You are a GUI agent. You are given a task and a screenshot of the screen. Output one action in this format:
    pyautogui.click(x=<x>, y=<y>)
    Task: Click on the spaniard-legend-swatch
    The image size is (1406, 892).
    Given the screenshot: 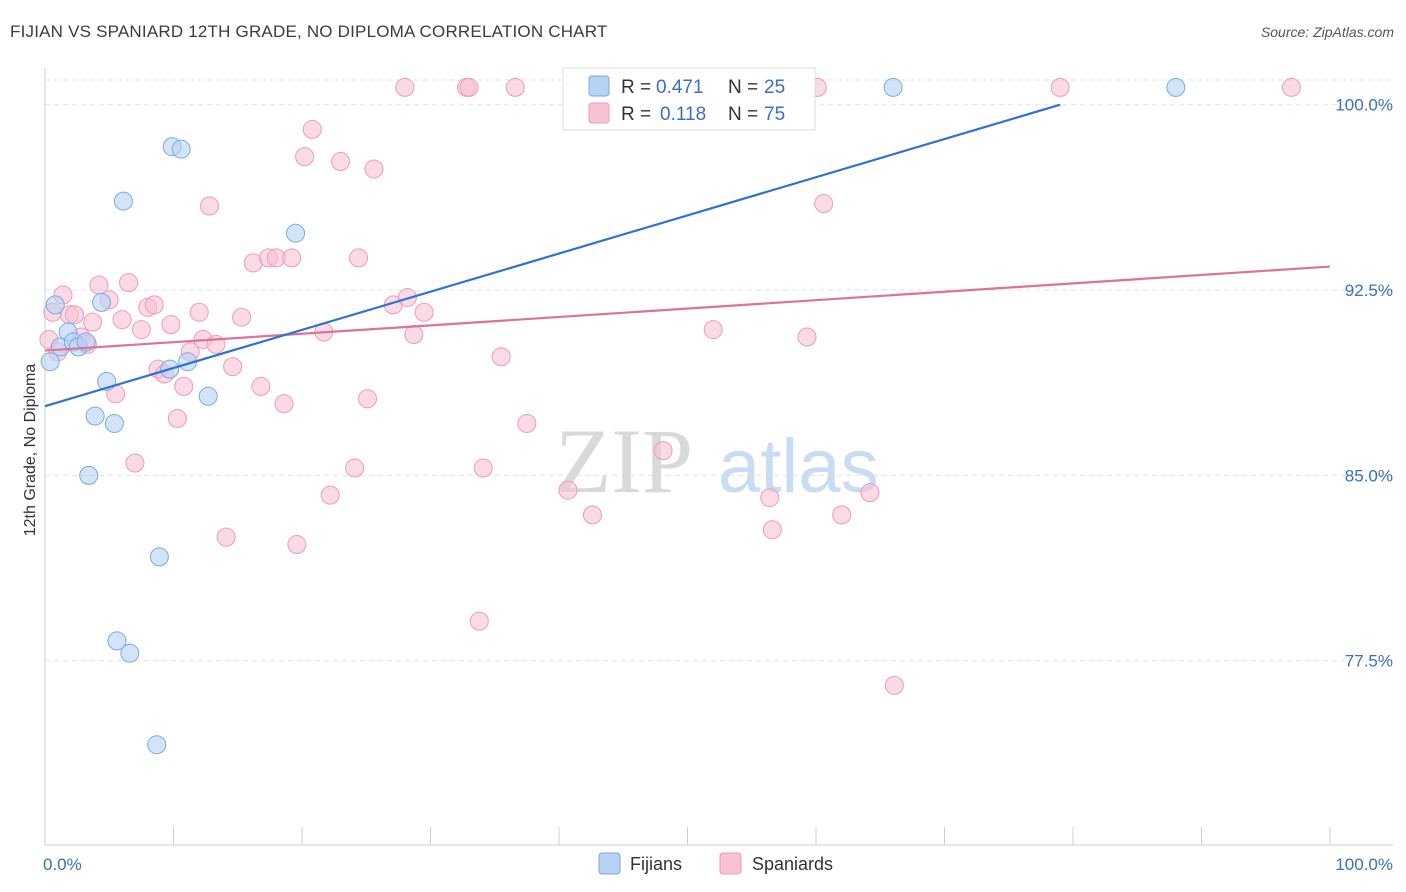 What is the action you would take?
    pyautogui.click(x=599, y=113)
    